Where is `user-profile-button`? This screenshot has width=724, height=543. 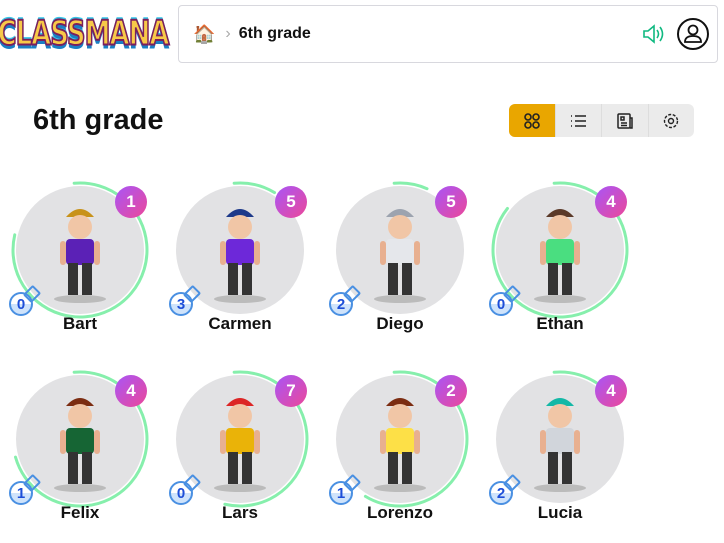 user-profile-button is located at coordinates (693, 34).